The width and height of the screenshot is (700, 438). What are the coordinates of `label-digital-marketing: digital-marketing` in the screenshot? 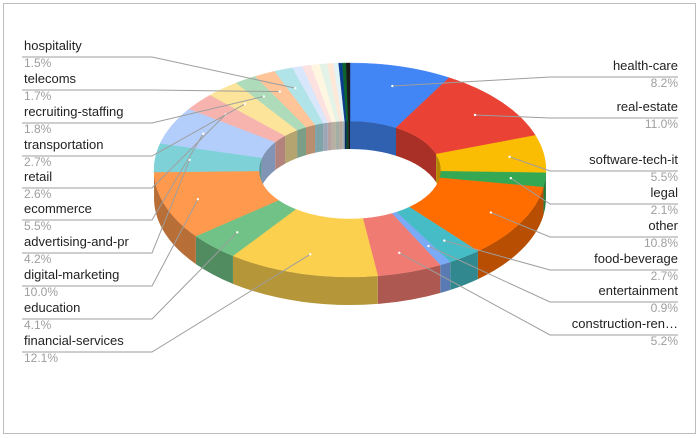 It's located at (71, 274).